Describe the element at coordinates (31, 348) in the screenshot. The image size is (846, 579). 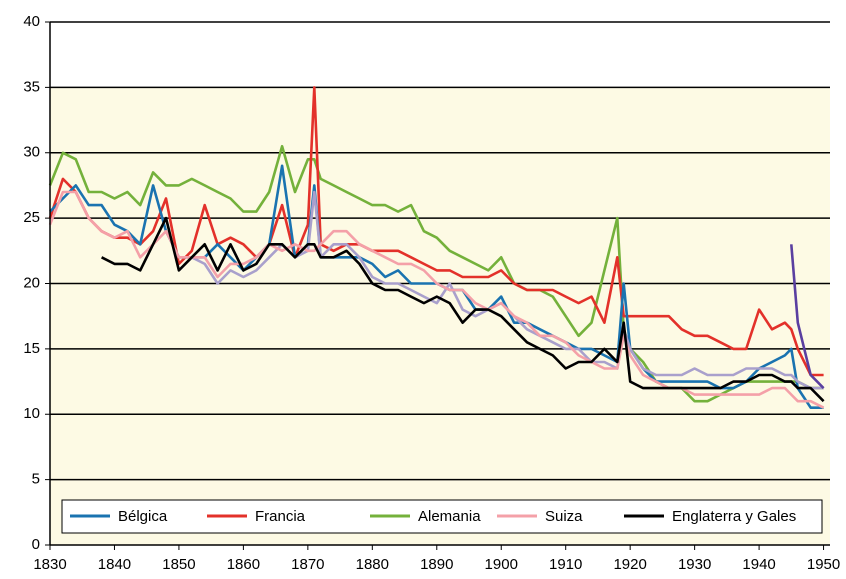
I see `y-tick-label: 15` at that location.